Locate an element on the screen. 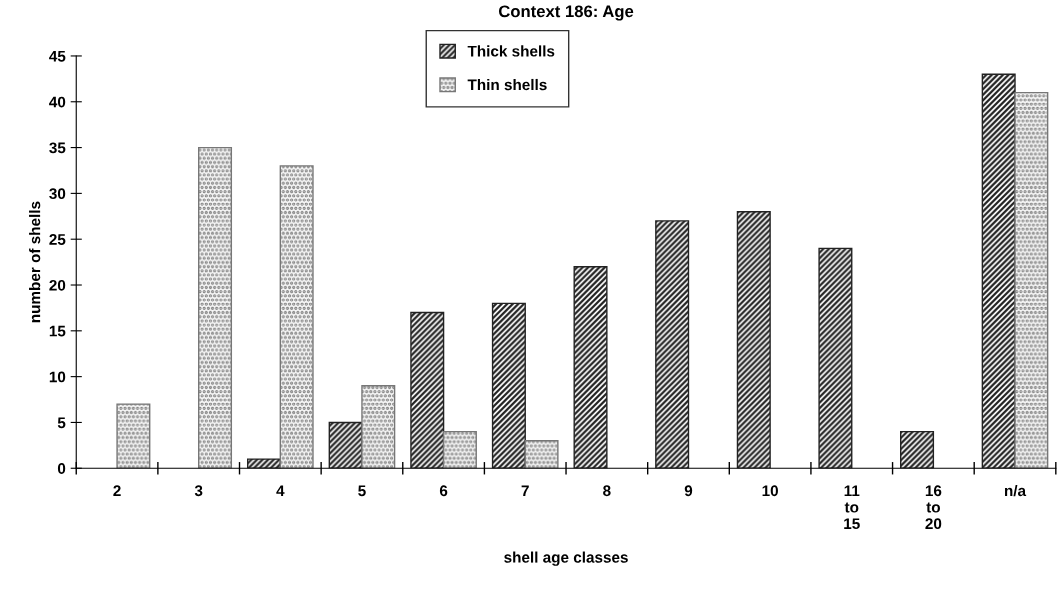  y-tick-label: 45 is located at coordinates (57, 56).